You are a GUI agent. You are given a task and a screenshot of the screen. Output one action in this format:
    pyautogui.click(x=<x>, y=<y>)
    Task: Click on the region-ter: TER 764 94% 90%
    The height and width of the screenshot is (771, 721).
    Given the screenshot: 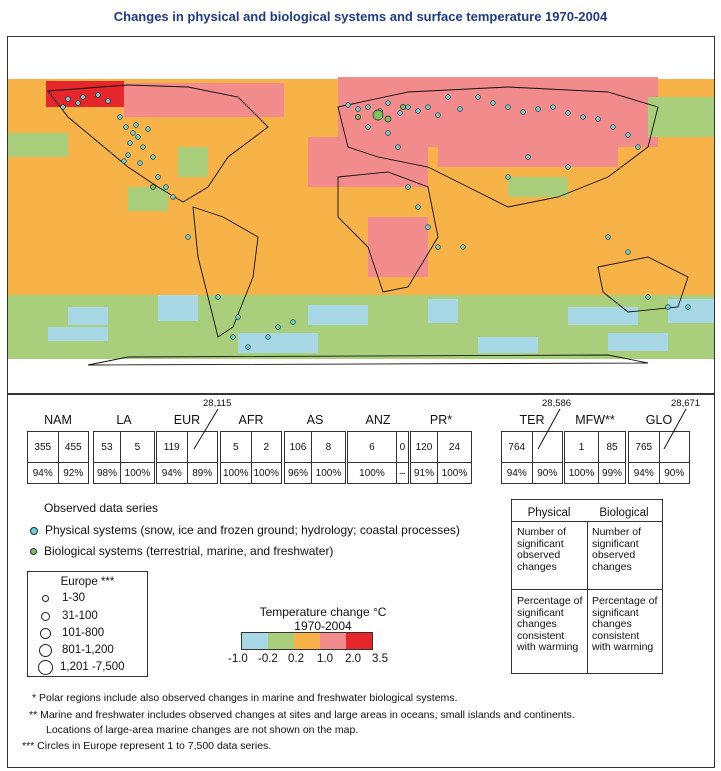 What is the action you would take?
    pyautogui.click(x=532, y=448)
    